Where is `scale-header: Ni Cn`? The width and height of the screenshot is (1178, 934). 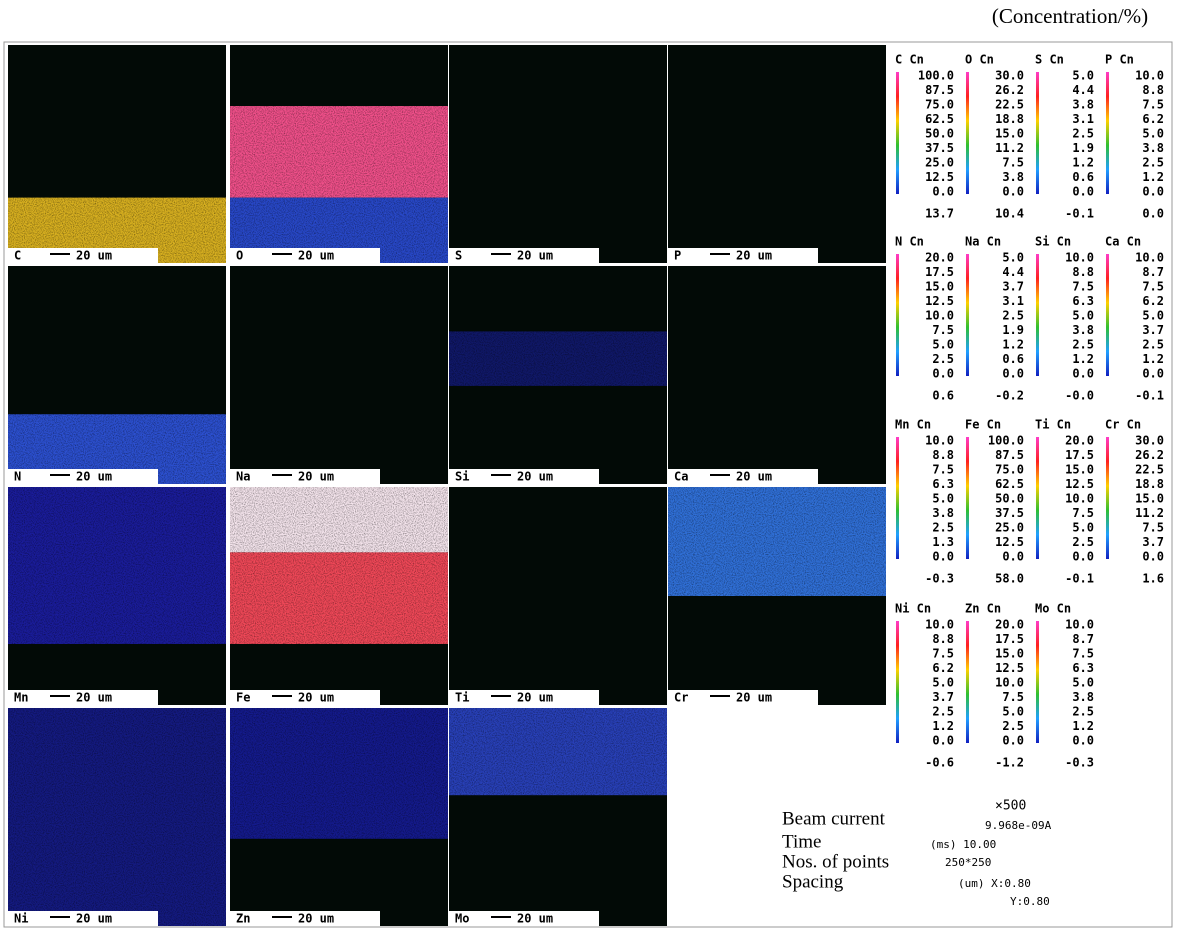
scale-header: Ni Cn is located at coordinates (913, 609).